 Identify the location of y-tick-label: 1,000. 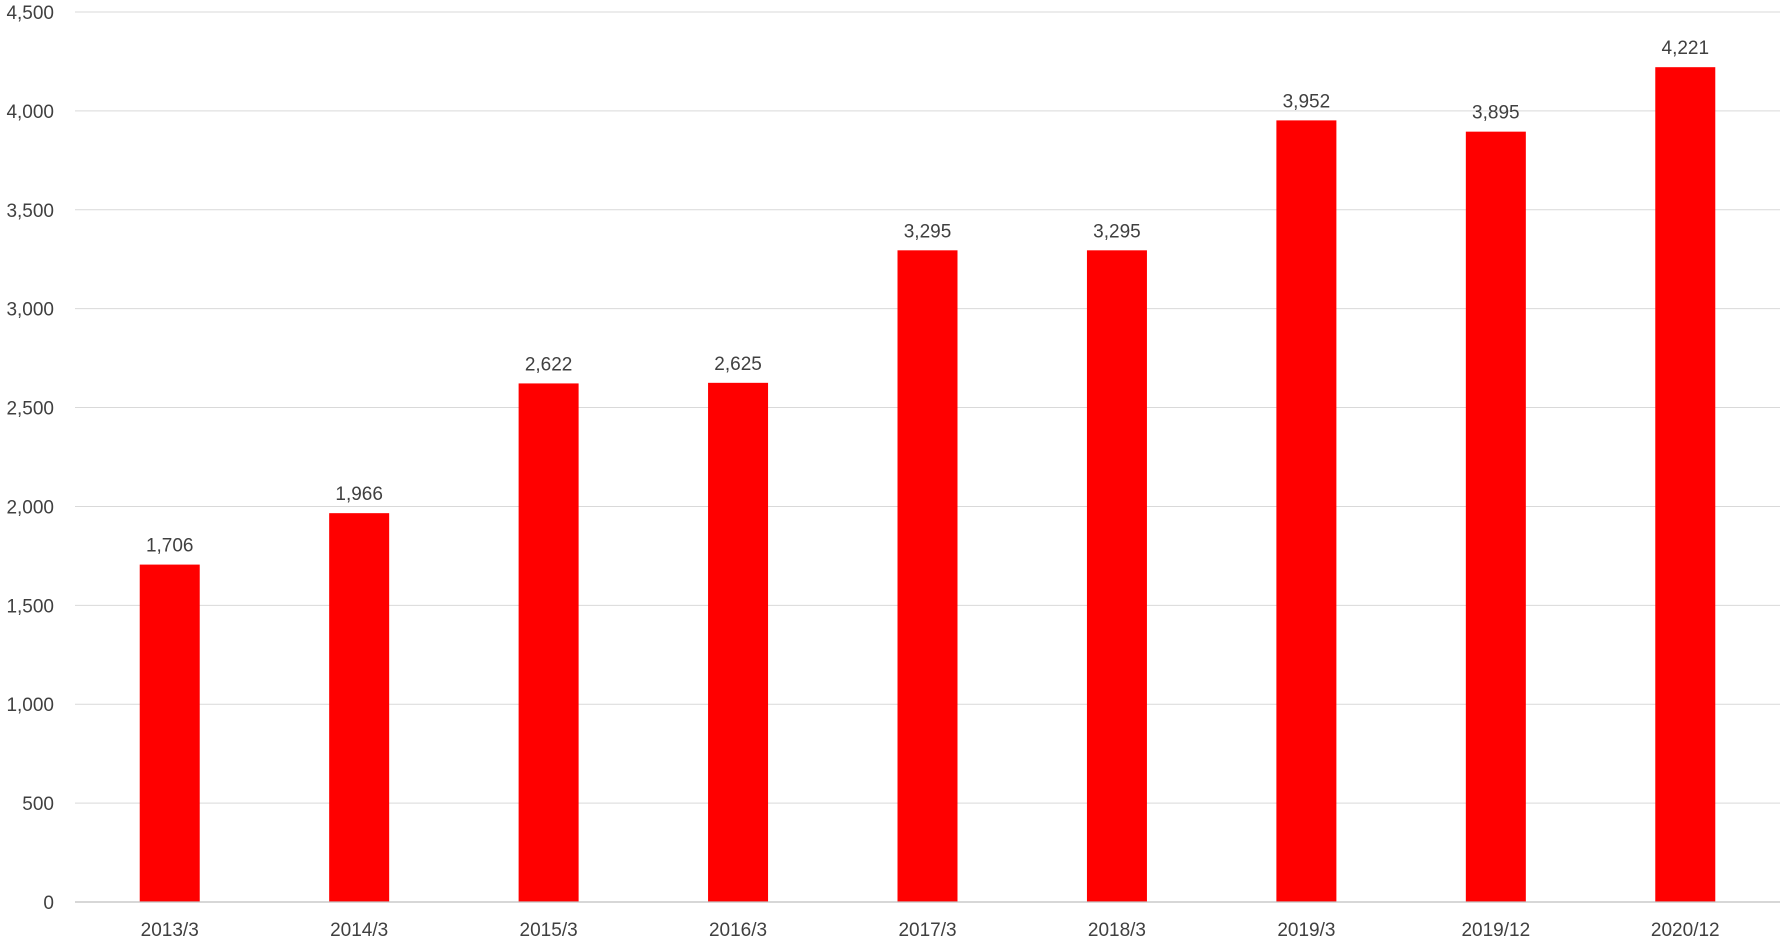
(30, 705).